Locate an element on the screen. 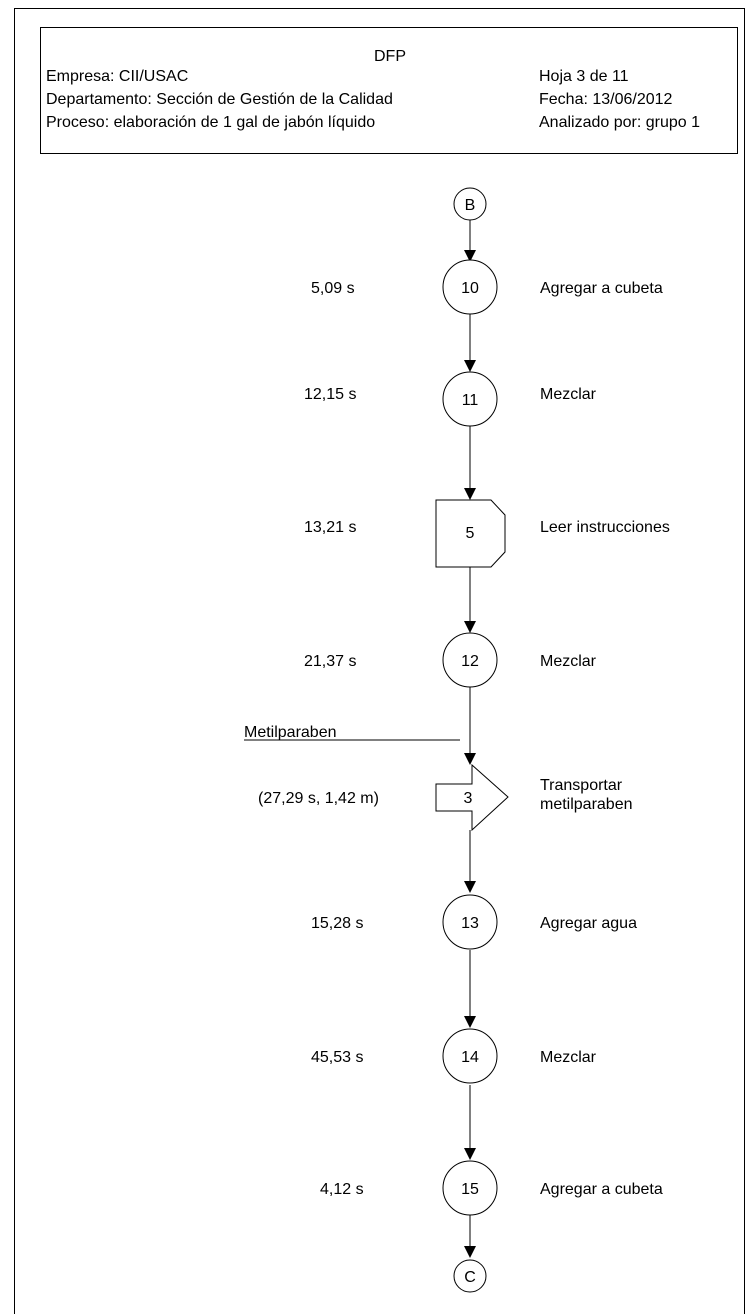  step-description-line-2: metilparaben is located at coordinates (586, 804).